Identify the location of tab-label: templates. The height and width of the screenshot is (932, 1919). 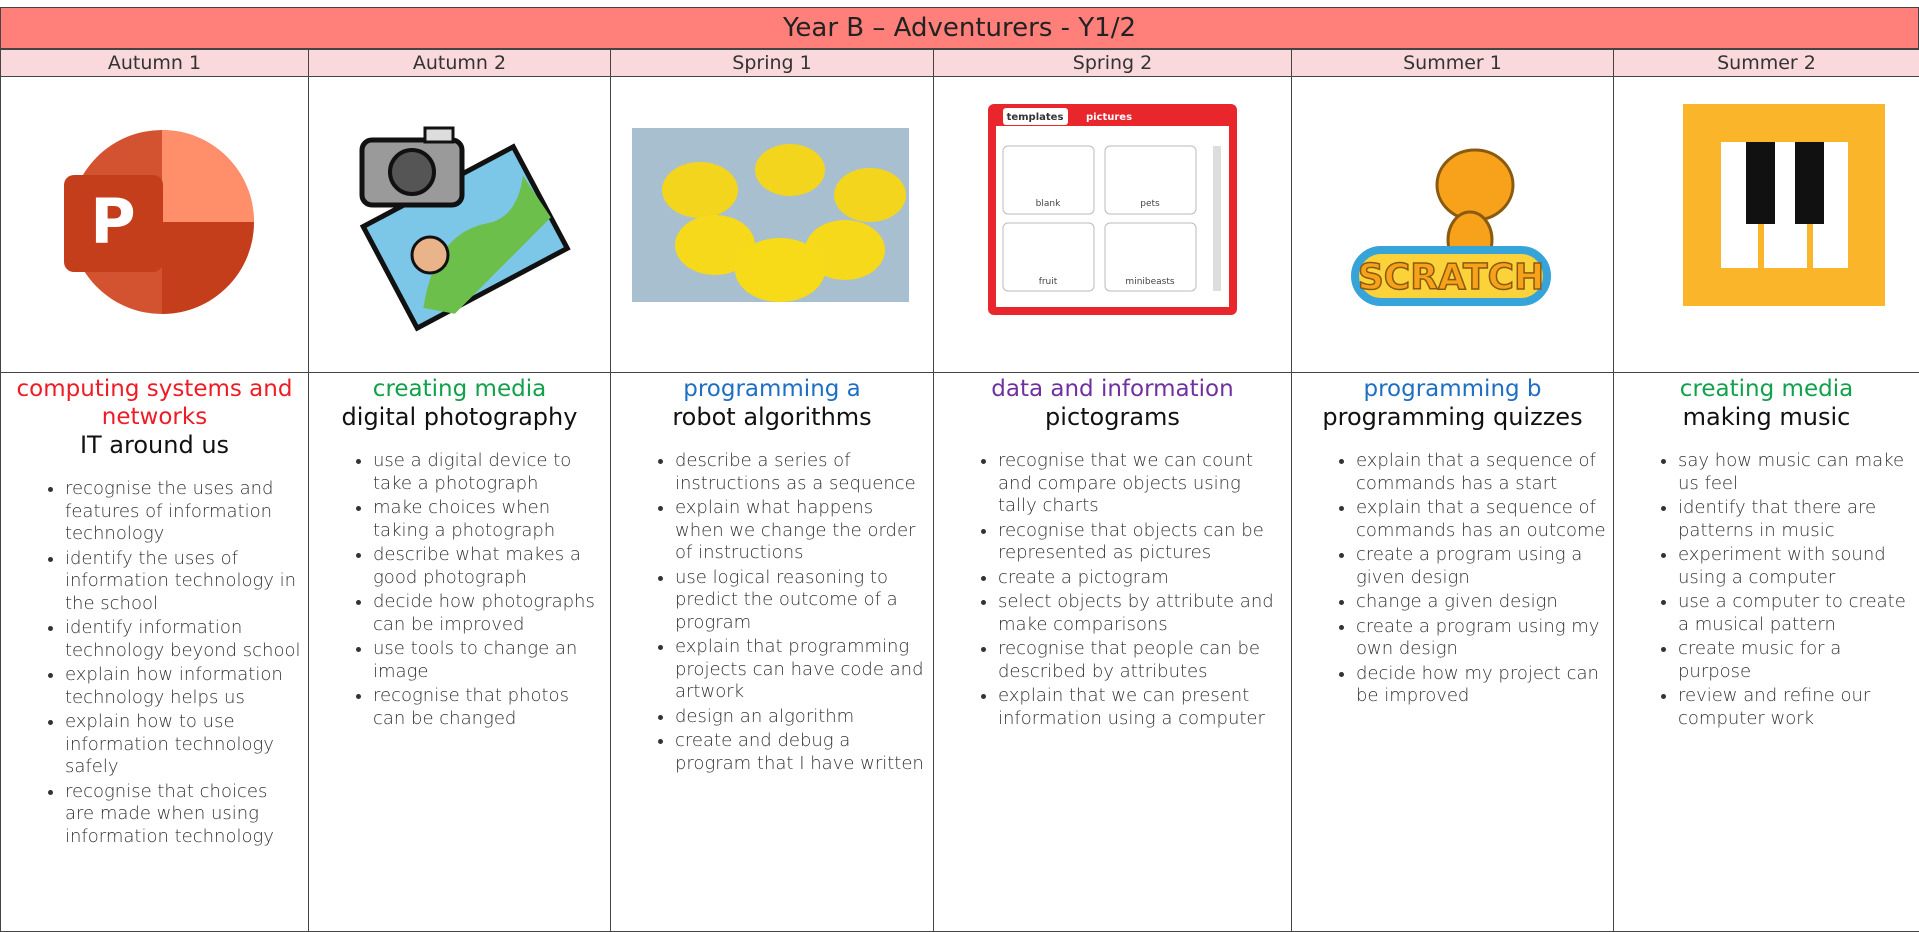
(1035, 117).